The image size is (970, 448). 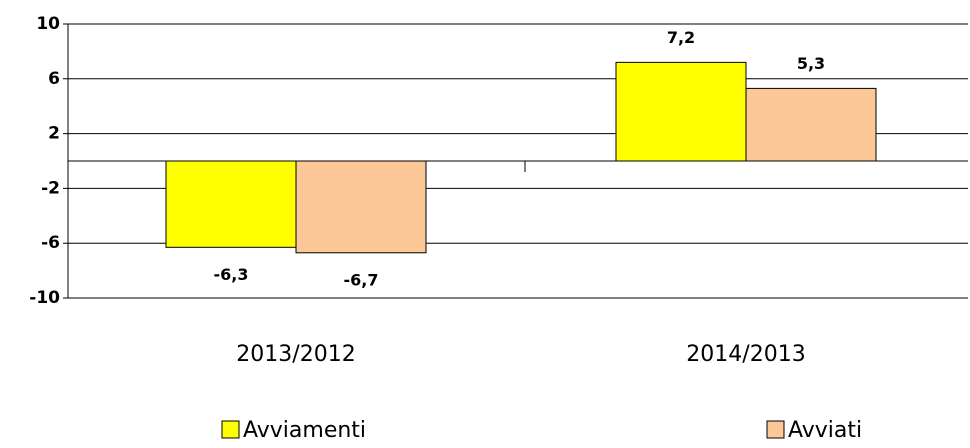 I want to click on value-label: -6,3, so click(x=231, y=274).